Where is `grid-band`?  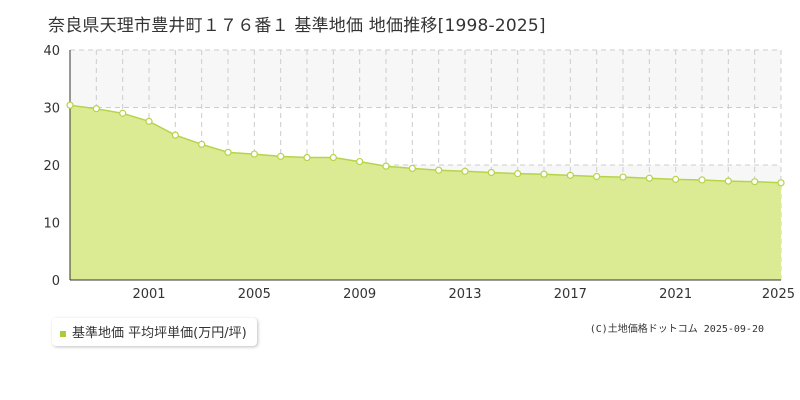 grid-band is located at coordinates (425, 79).